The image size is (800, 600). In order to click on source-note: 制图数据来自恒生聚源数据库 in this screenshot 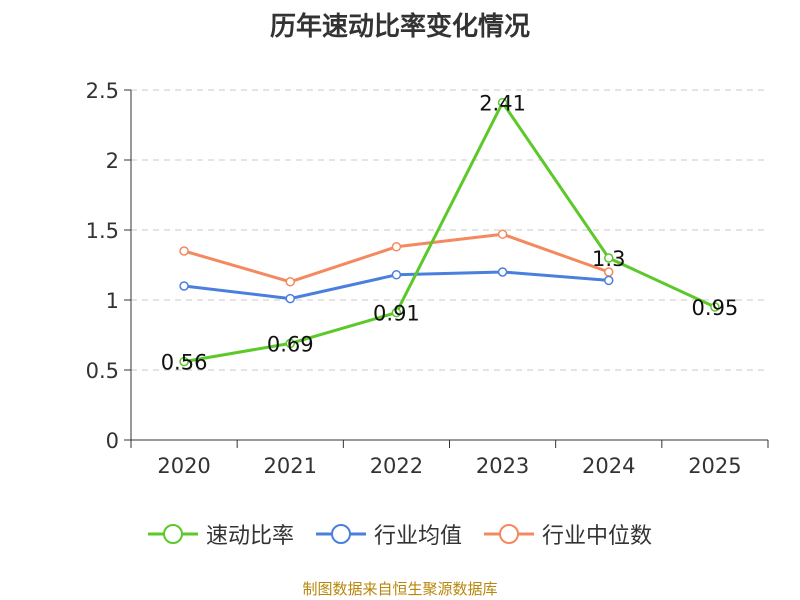, I will do `click(400, 589)`.